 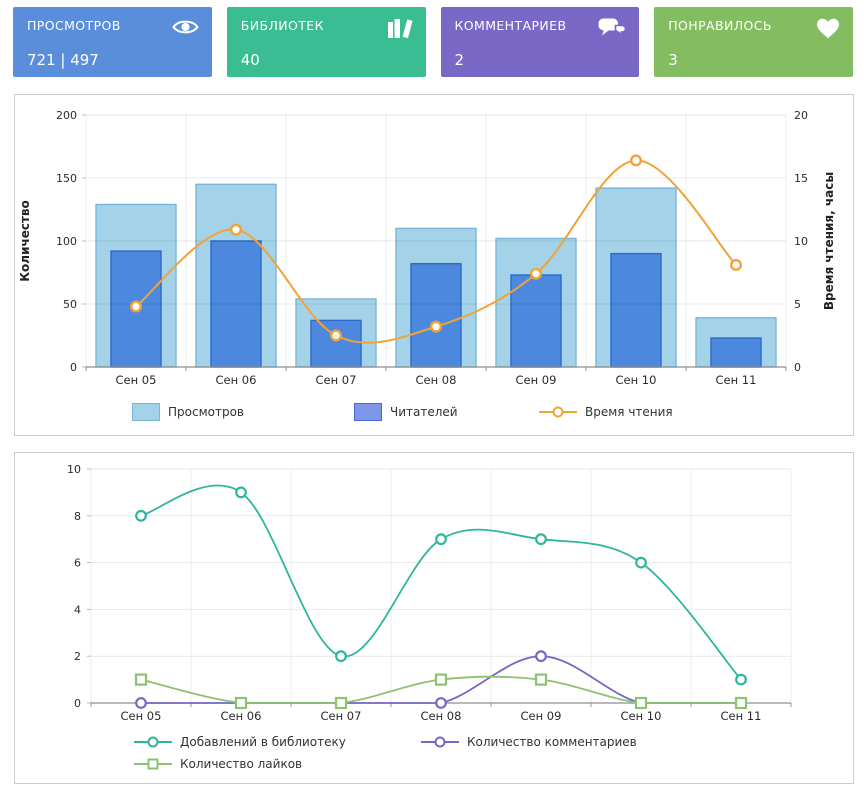 What do you see at coordinates (552, 742) in the screenshot?
I see `comments-count-series-label: Количество комментариев` at bounding box center [552, 742].